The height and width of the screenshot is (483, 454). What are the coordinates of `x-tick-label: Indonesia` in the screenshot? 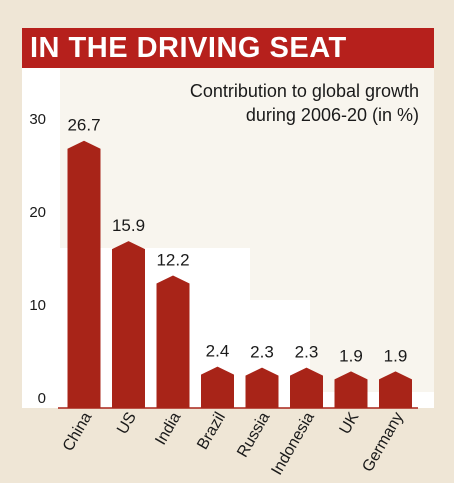 It's located at (293, 443).